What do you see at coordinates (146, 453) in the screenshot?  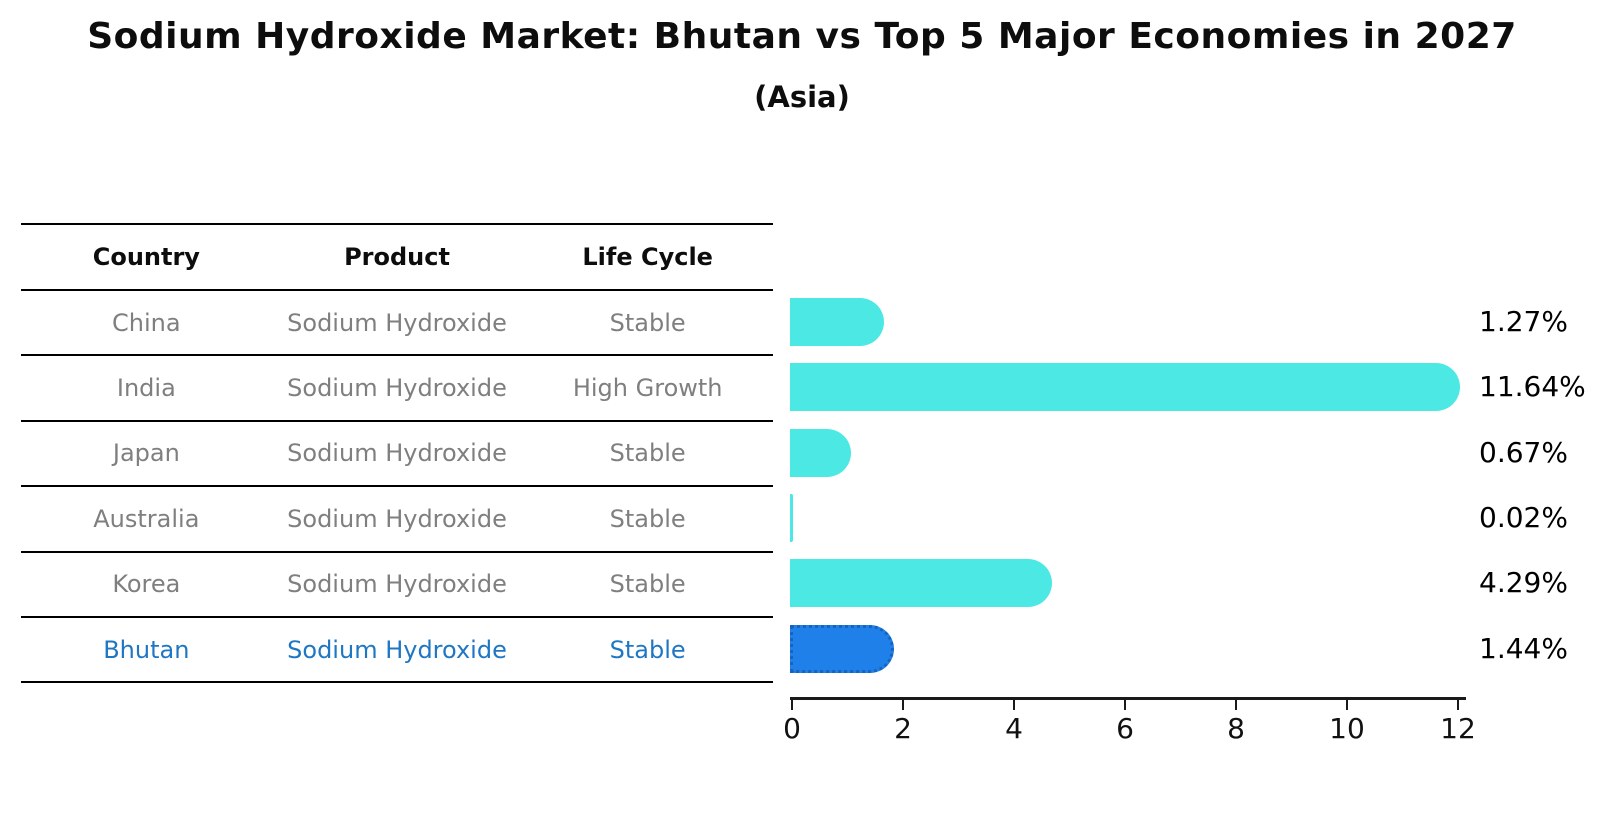 I see `cell-country: Japan` at bounding box center [146, 453].